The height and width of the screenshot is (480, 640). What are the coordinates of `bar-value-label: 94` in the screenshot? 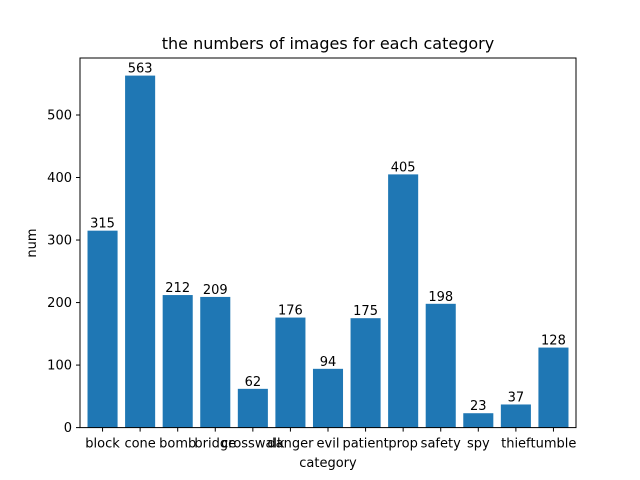 It's located at (328, 362).